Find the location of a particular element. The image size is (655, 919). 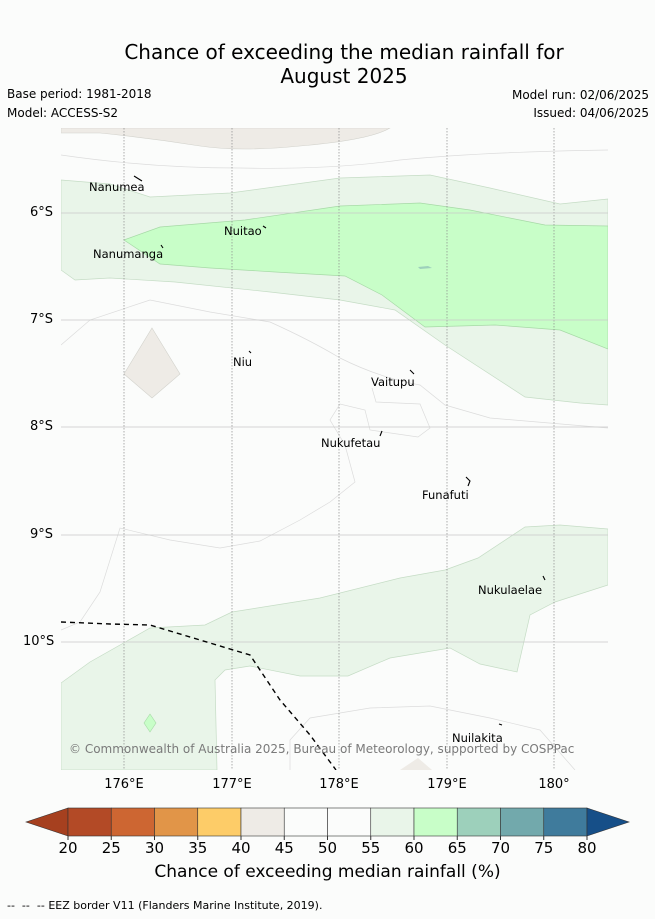

colorbar-label: 50 is located at coordinates (327, 848).